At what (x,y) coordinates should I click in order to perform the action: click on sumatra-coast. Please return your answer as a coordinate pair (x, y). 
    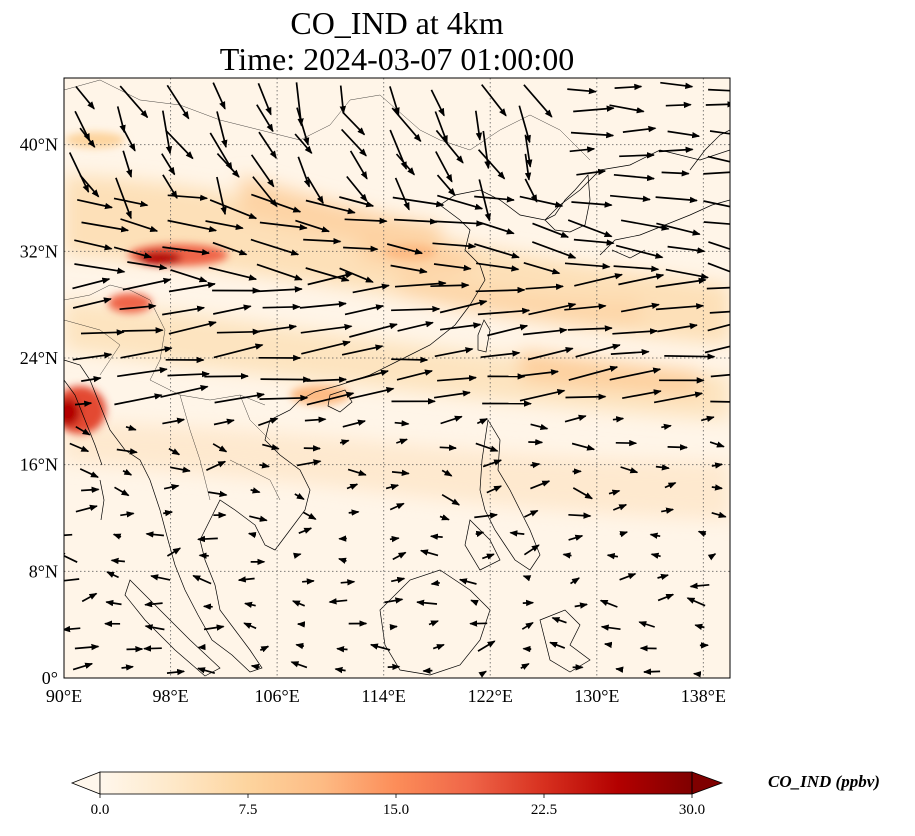
    Looking at the image, I should click on (172, 628).